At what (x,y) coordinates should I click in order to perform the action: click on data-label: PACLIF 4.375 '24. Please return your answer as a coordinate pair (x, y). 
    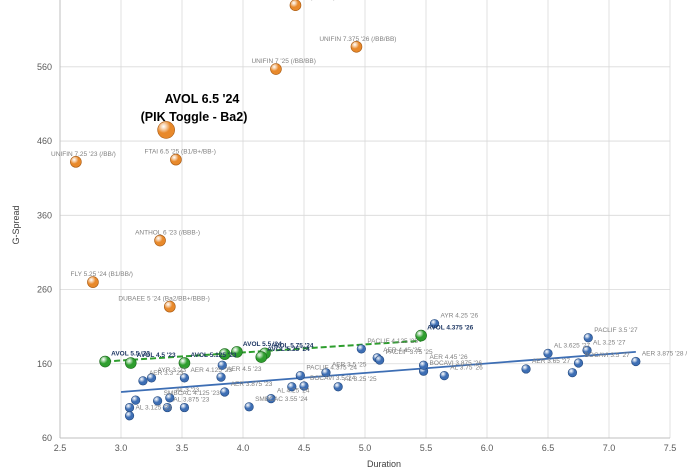
    Looking at the image, I should click on (331, 368).